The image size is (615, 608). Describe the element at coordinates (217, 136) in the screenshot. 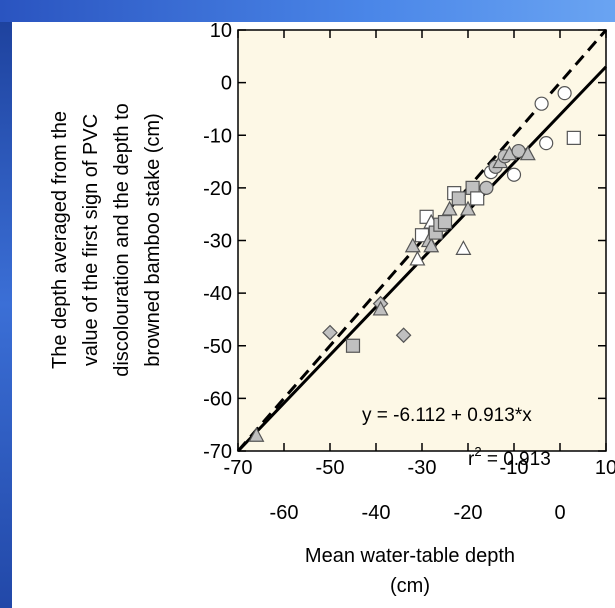

I see `y-tick-label: -10` at that location.